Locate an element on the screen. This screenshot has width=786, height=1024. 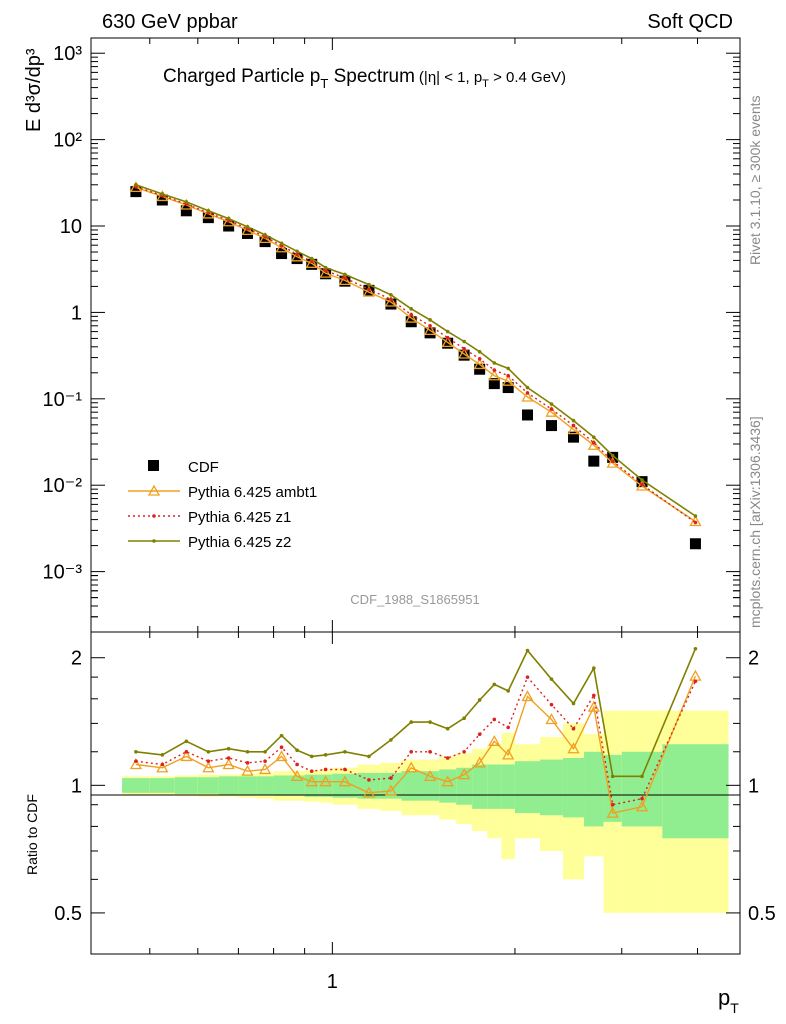
ratio-tick-label-left: 0.5 is located at coordinates (68, 914).